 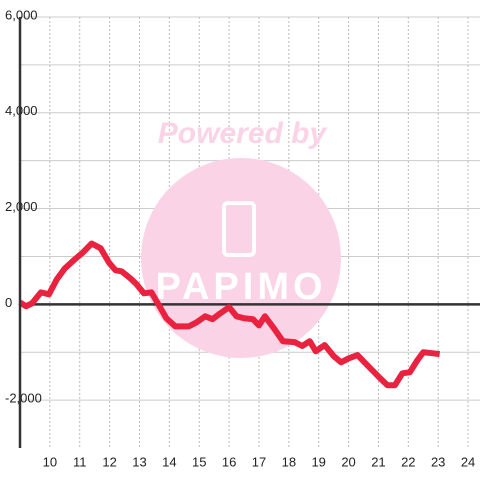 I want to click on x-tick-label: 13, so click(x=139, y=461).